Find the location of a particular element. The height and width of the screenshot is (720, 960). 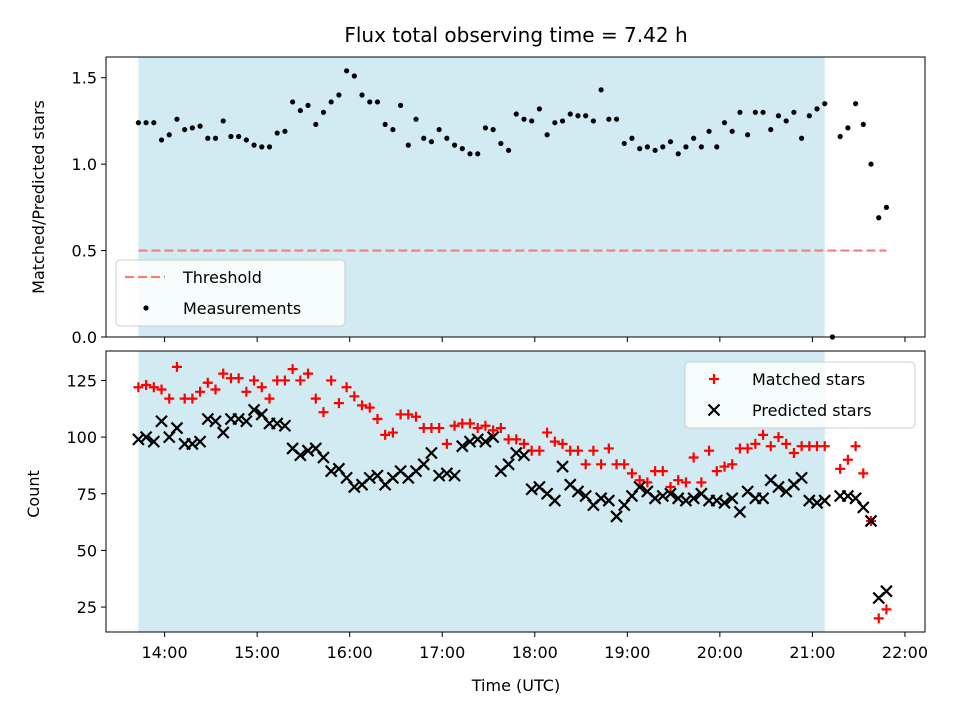

y-tick-label: 100 is located at coordinates (81, 437).